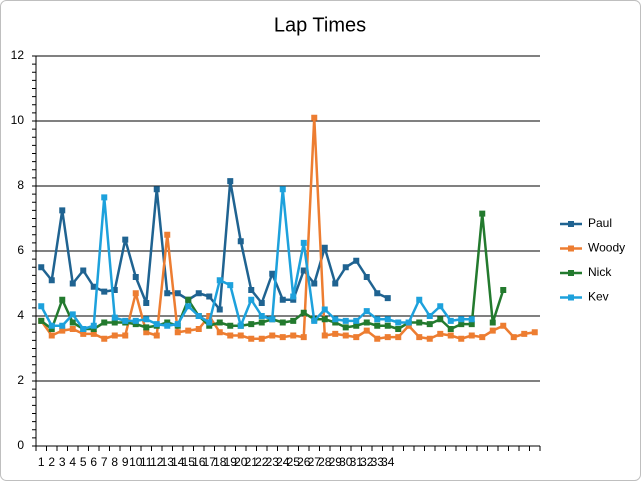 This screenshot has height=486, width=641. What do you see at coordinates (18, 55) in the screenshot?
I see `y-tick-label: 12` at bounding box center [18, 55].